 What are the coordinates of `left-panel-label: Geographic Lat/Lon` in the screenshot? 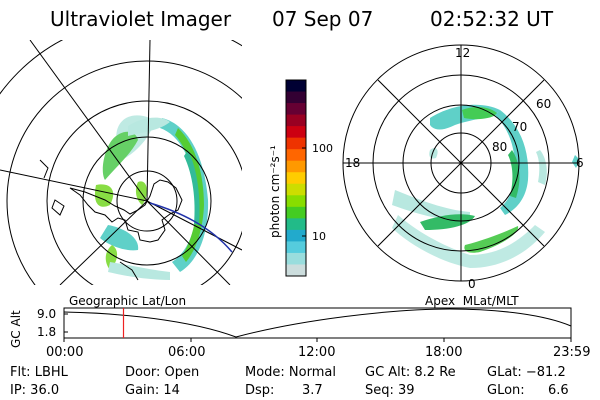 It's located at (128, 301).